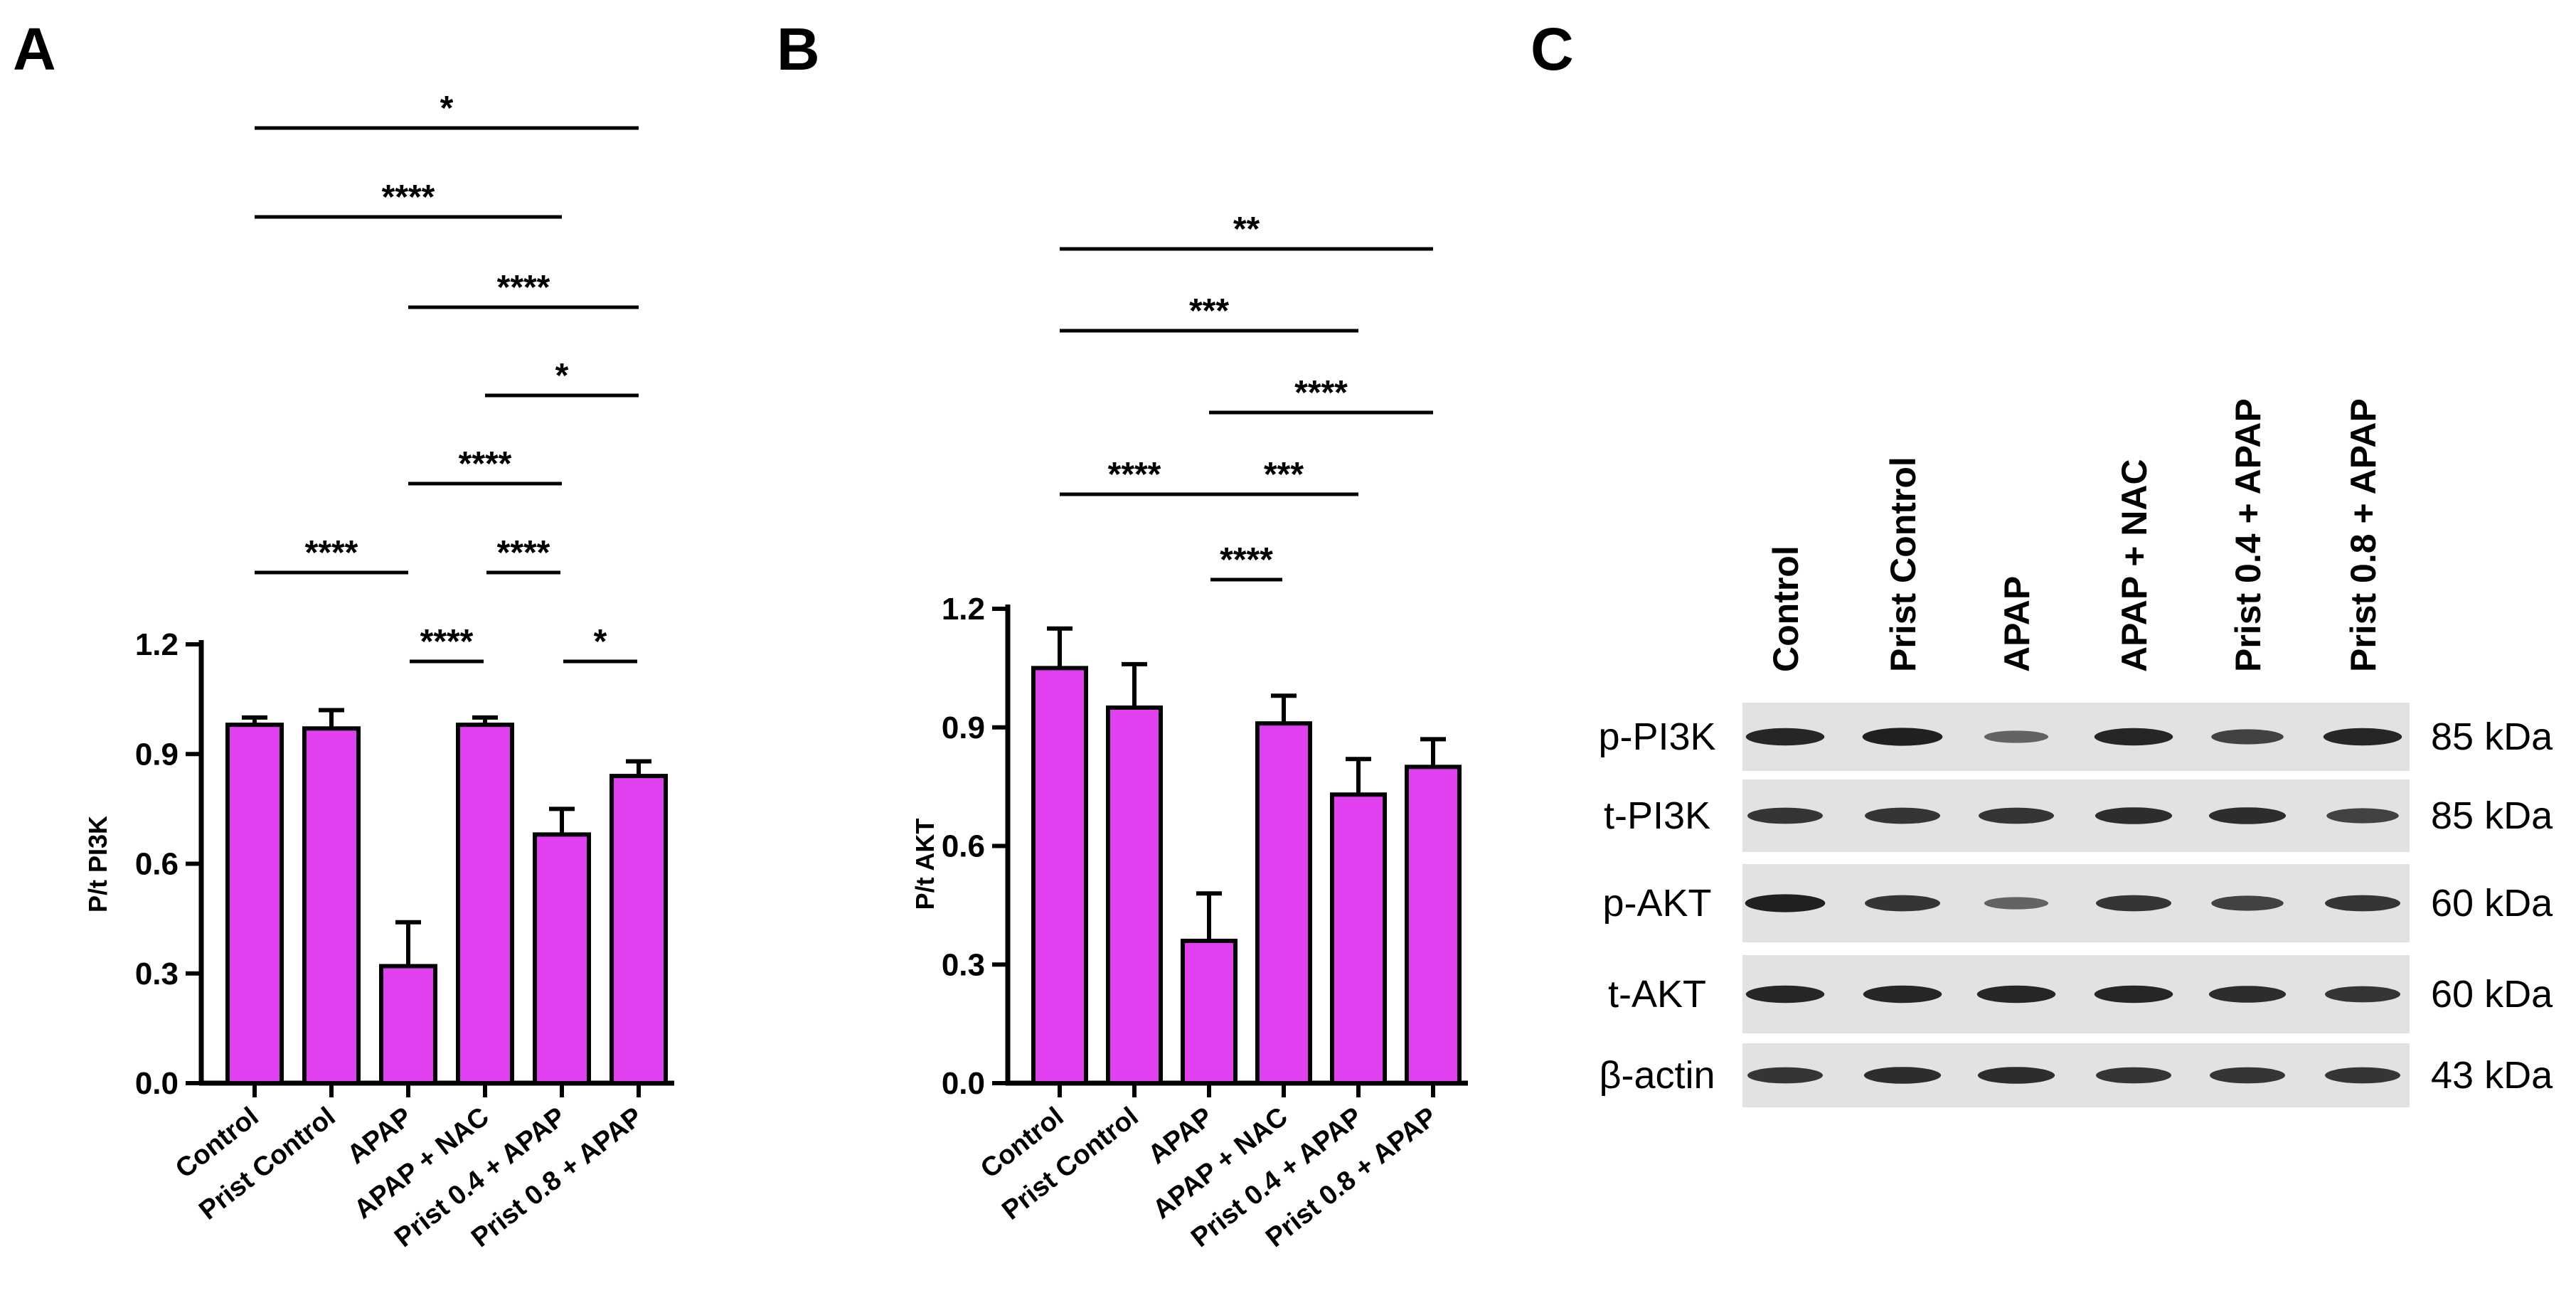 The width and height of the screenshot is (2576, 1315). Describe the element at coordinates (97, 864) in the screenshot. I see `y-axis-title: P/t PI3K` at that location.